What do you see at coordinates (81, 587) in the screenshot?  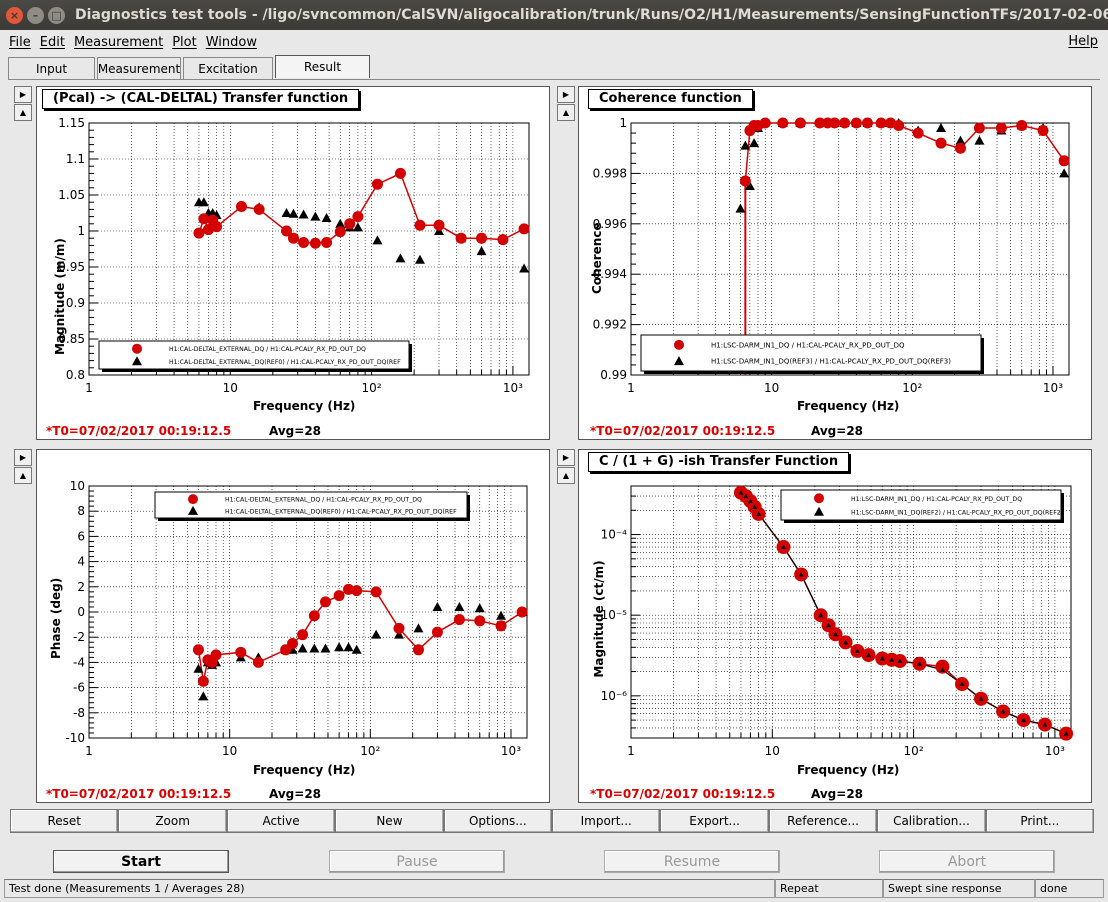 I see `y-tick-label: 2` at bounding box center [81, 587].